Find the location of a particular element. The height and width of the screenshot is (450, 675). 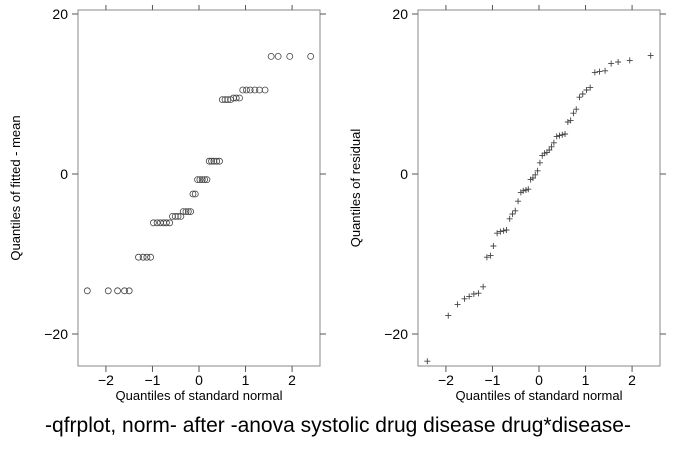

y-axis-label: Quantiles of fitted - mean is located at coordinates (15, 187).